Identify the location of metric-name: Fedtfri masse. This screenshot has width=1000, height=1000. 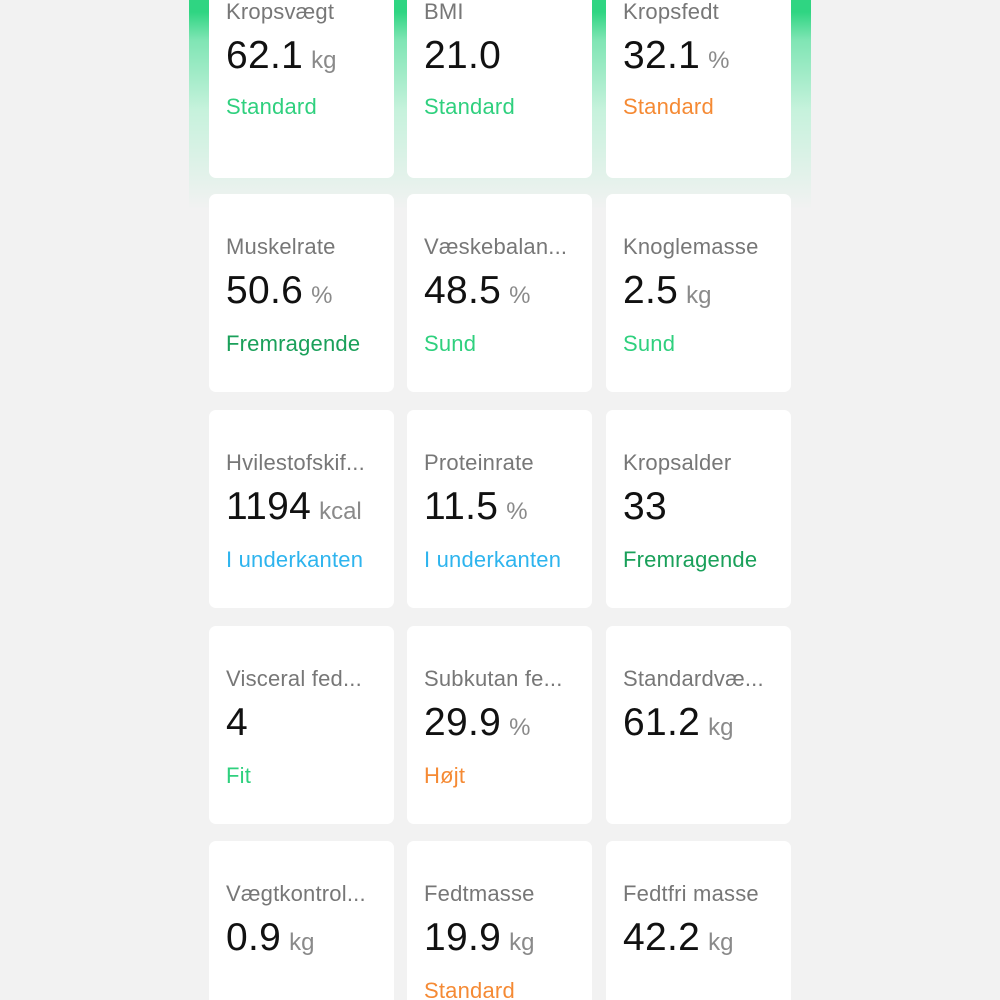
(691, 893).